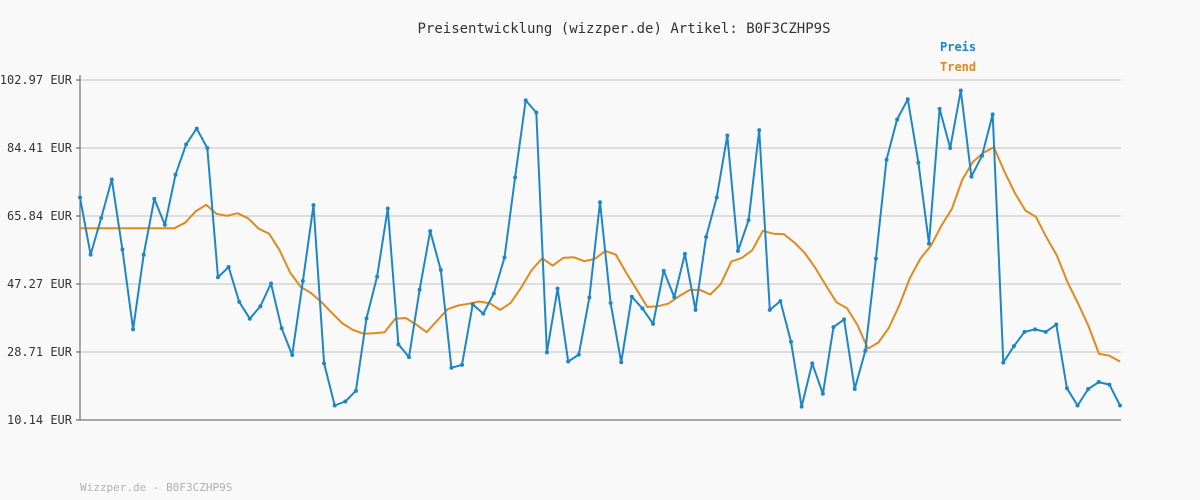  I want to click on y-tick-label: 84.41 EUR, so click(40, 148).